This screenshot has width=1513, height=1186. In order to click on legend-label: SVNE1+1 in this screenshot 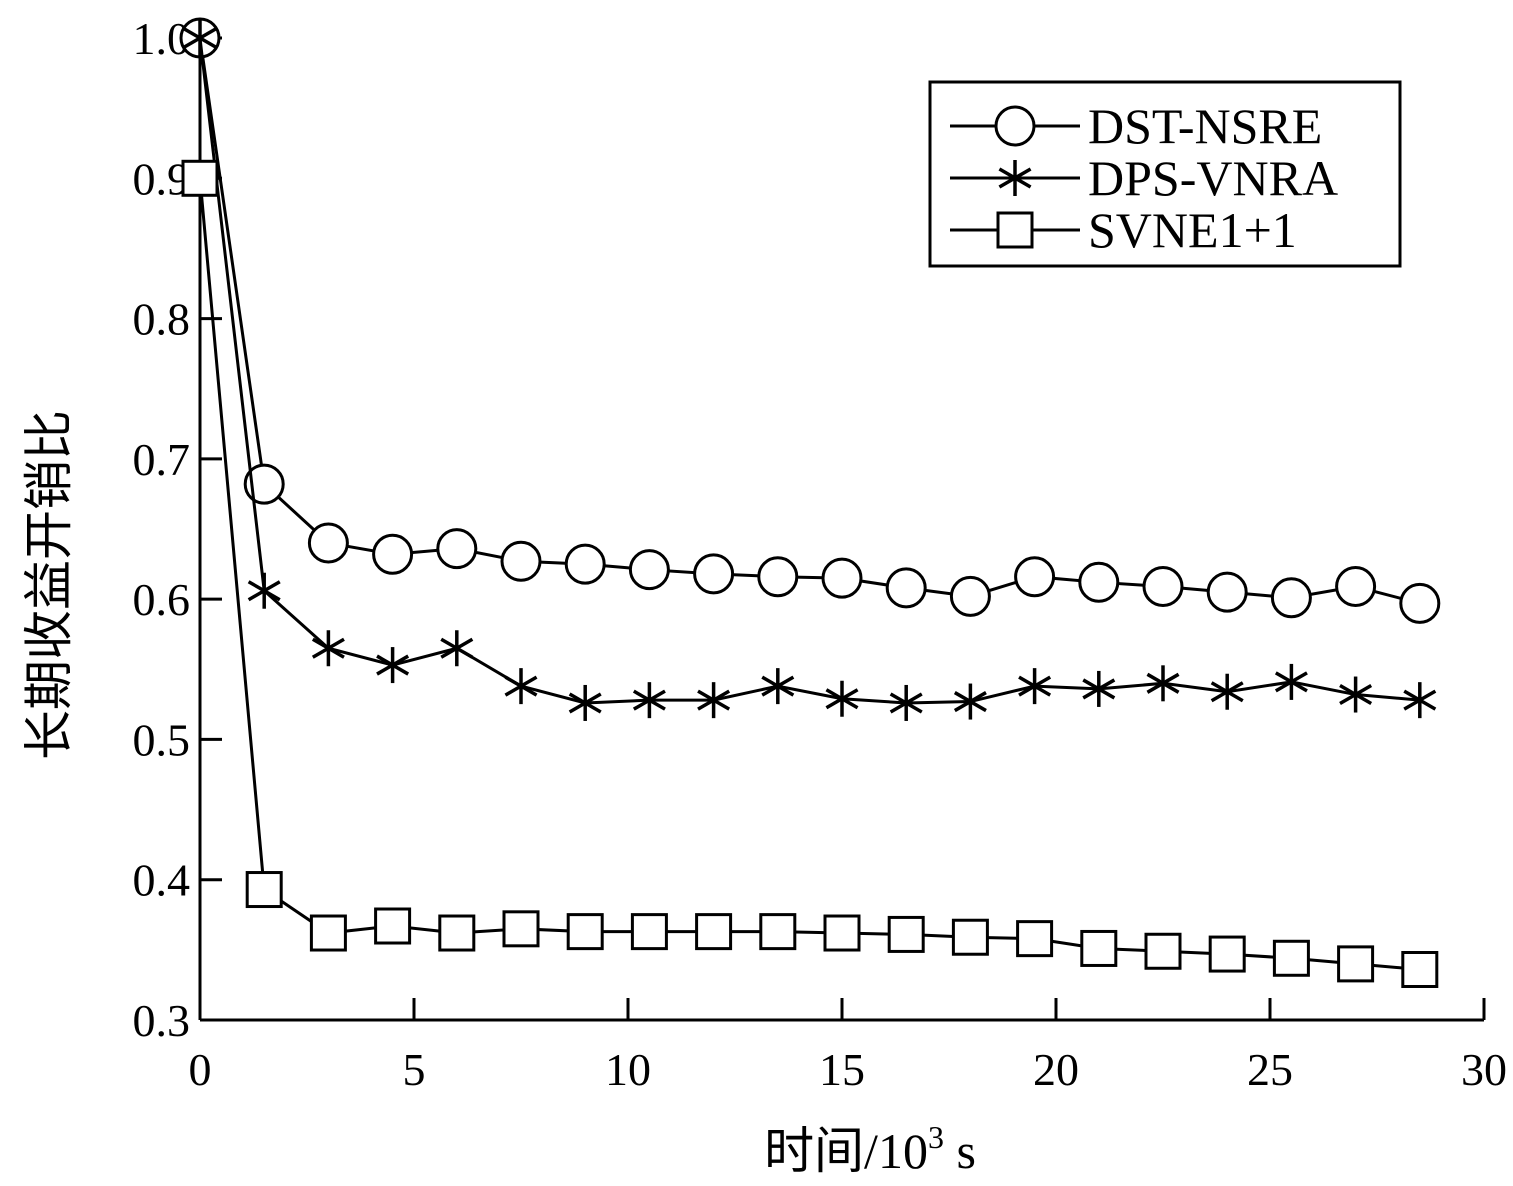, I will do `click(1192, 230)`.